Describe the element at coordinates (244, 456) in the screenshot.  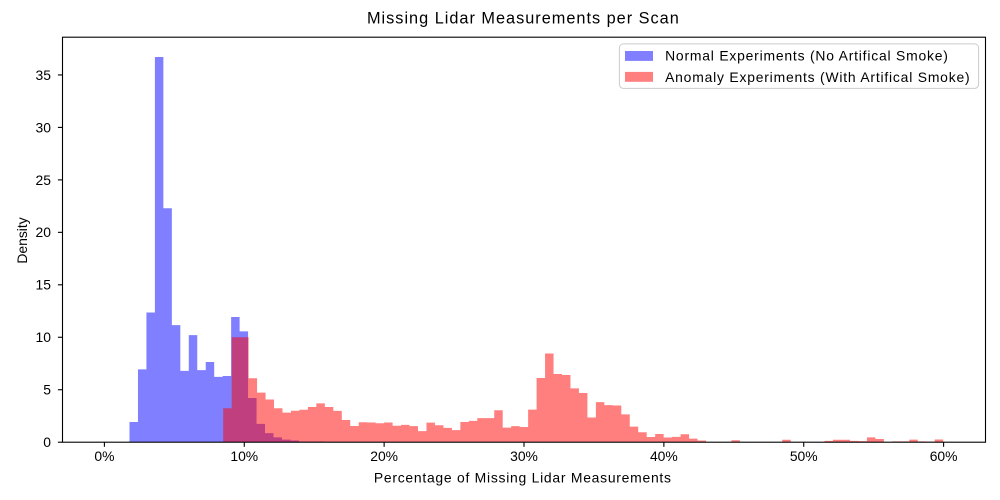
I see `svg-text: 10%` at that location.